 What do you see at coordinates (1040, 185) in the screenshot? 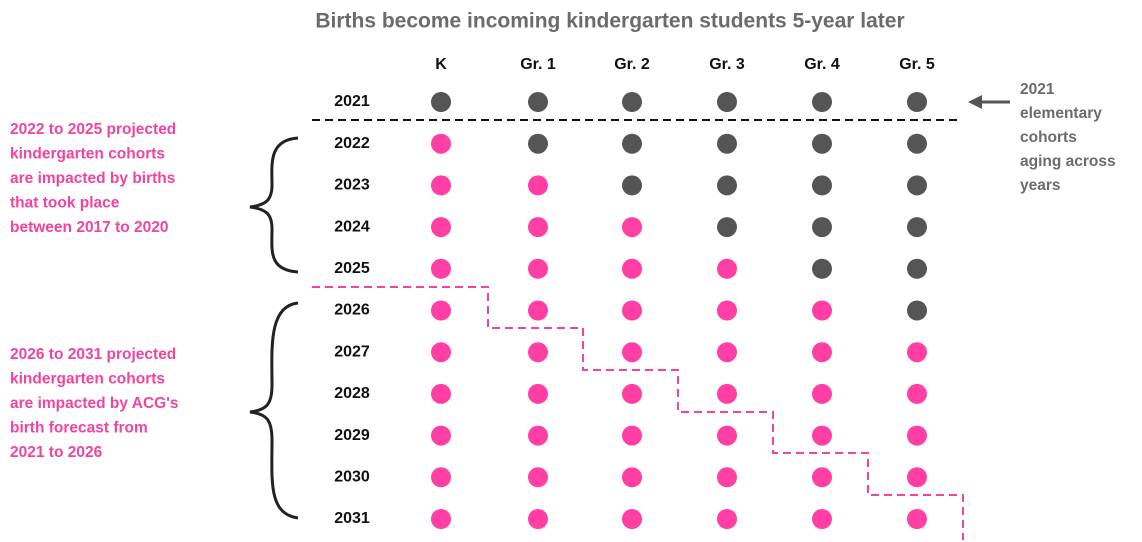
I see `right-note: years` at bounding box center [1040, 185].